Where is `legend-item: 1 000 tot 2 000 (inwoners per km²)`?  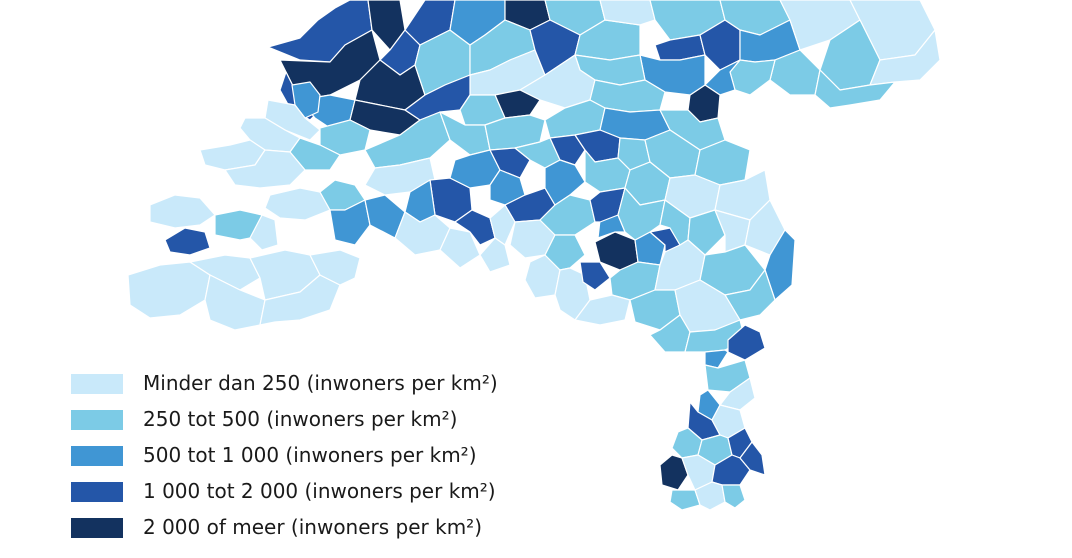
legend-item: 1 000 tot 2 000 (inwoners per km²) is located at coordinates (351, 492).